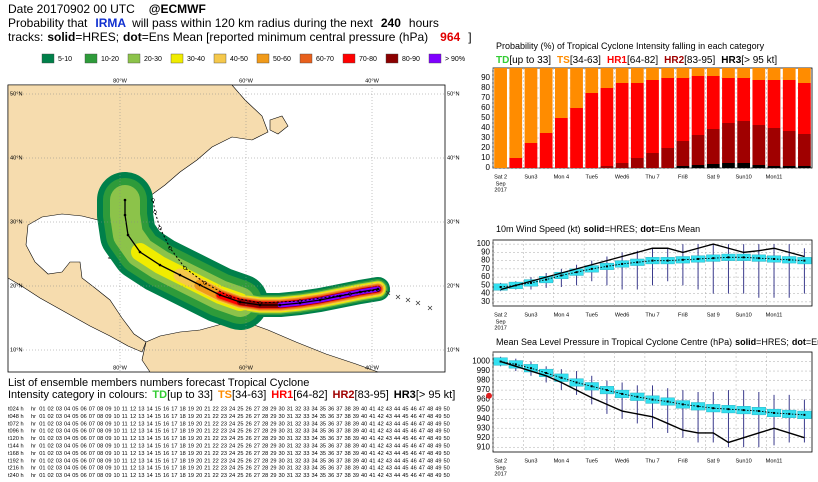 The image size is (818, 482). Describe the element at coordinates (174, 469) in the screenshot. I see `member: 17` at that location.